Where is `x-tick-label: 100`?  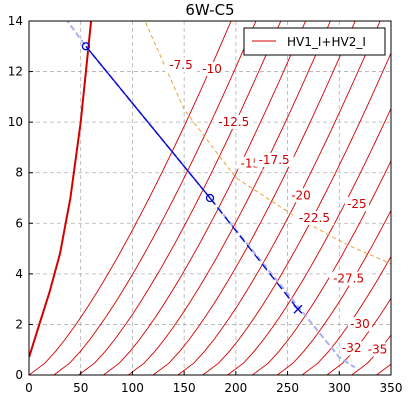
x-tick-label: 100 is located at coordinates (132, 388).